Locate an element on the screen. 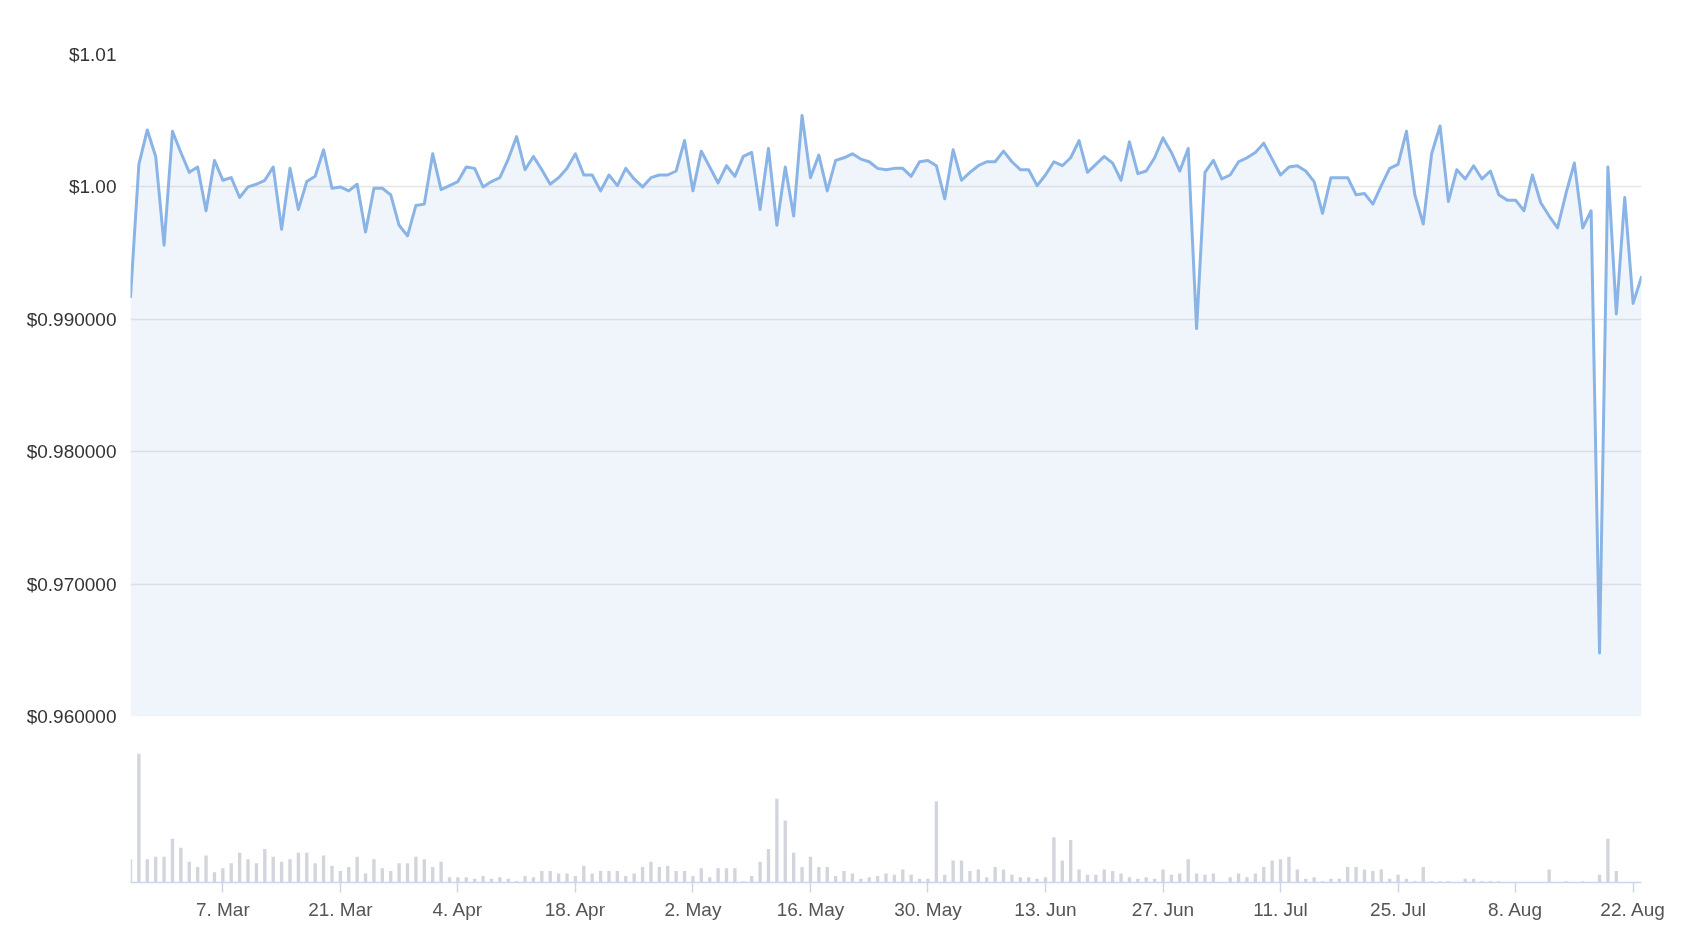 The width and height of the screenshot is (1682, 944). y-tick-label: $0.980000 is located at coordinates (71, 452).